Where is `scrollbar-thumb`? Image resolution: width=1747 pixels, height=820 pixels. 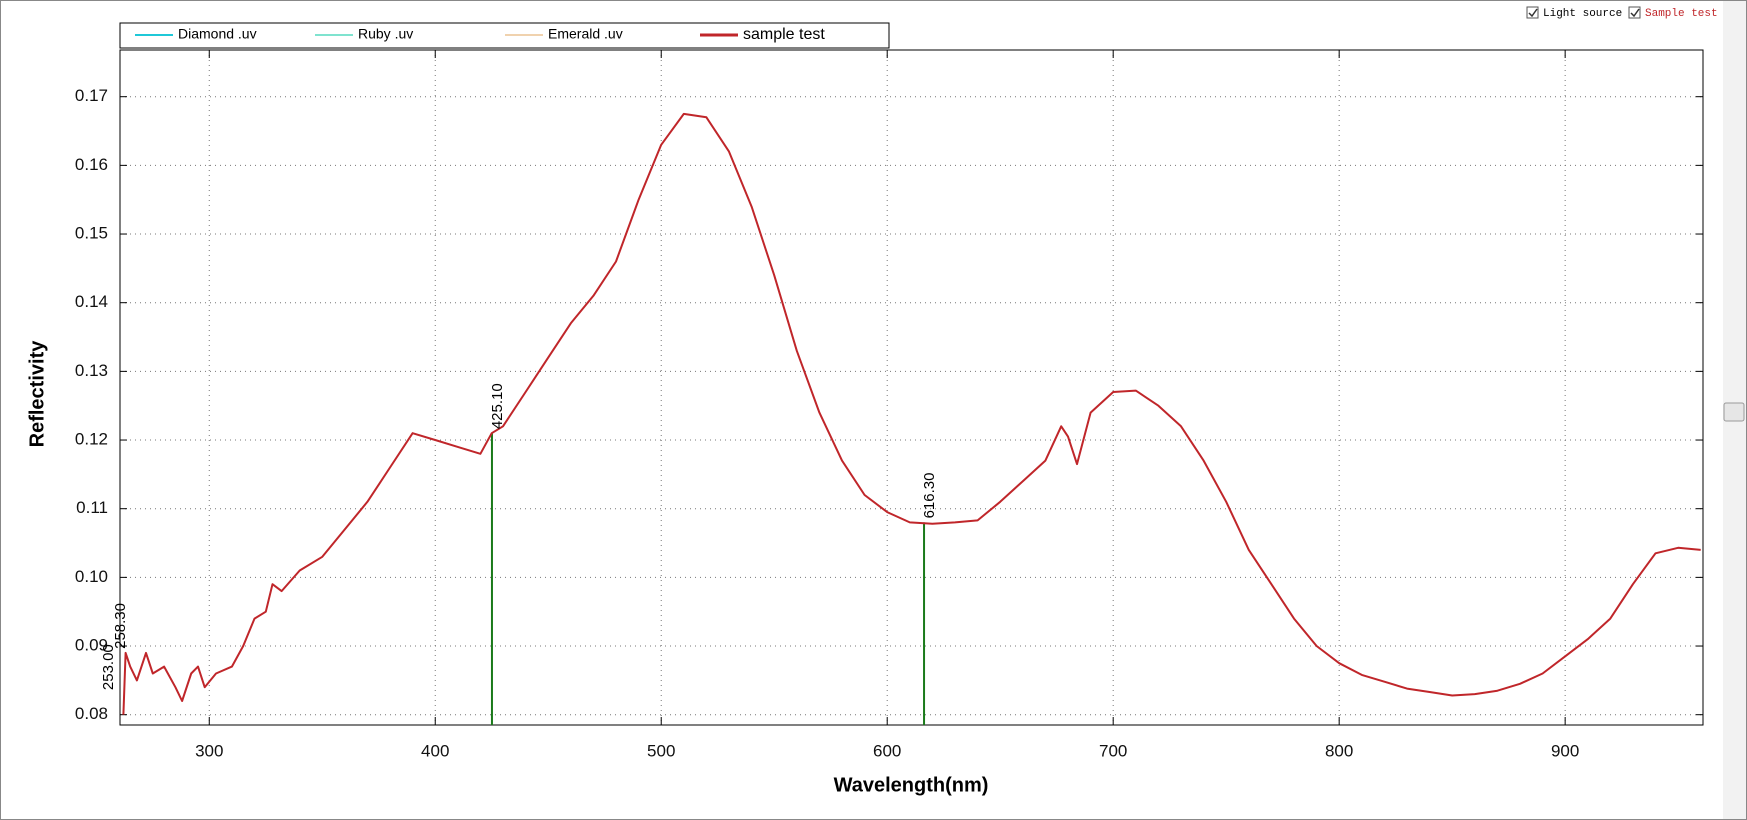 scrollbar-thumb is located at coordinates (1734, 412).